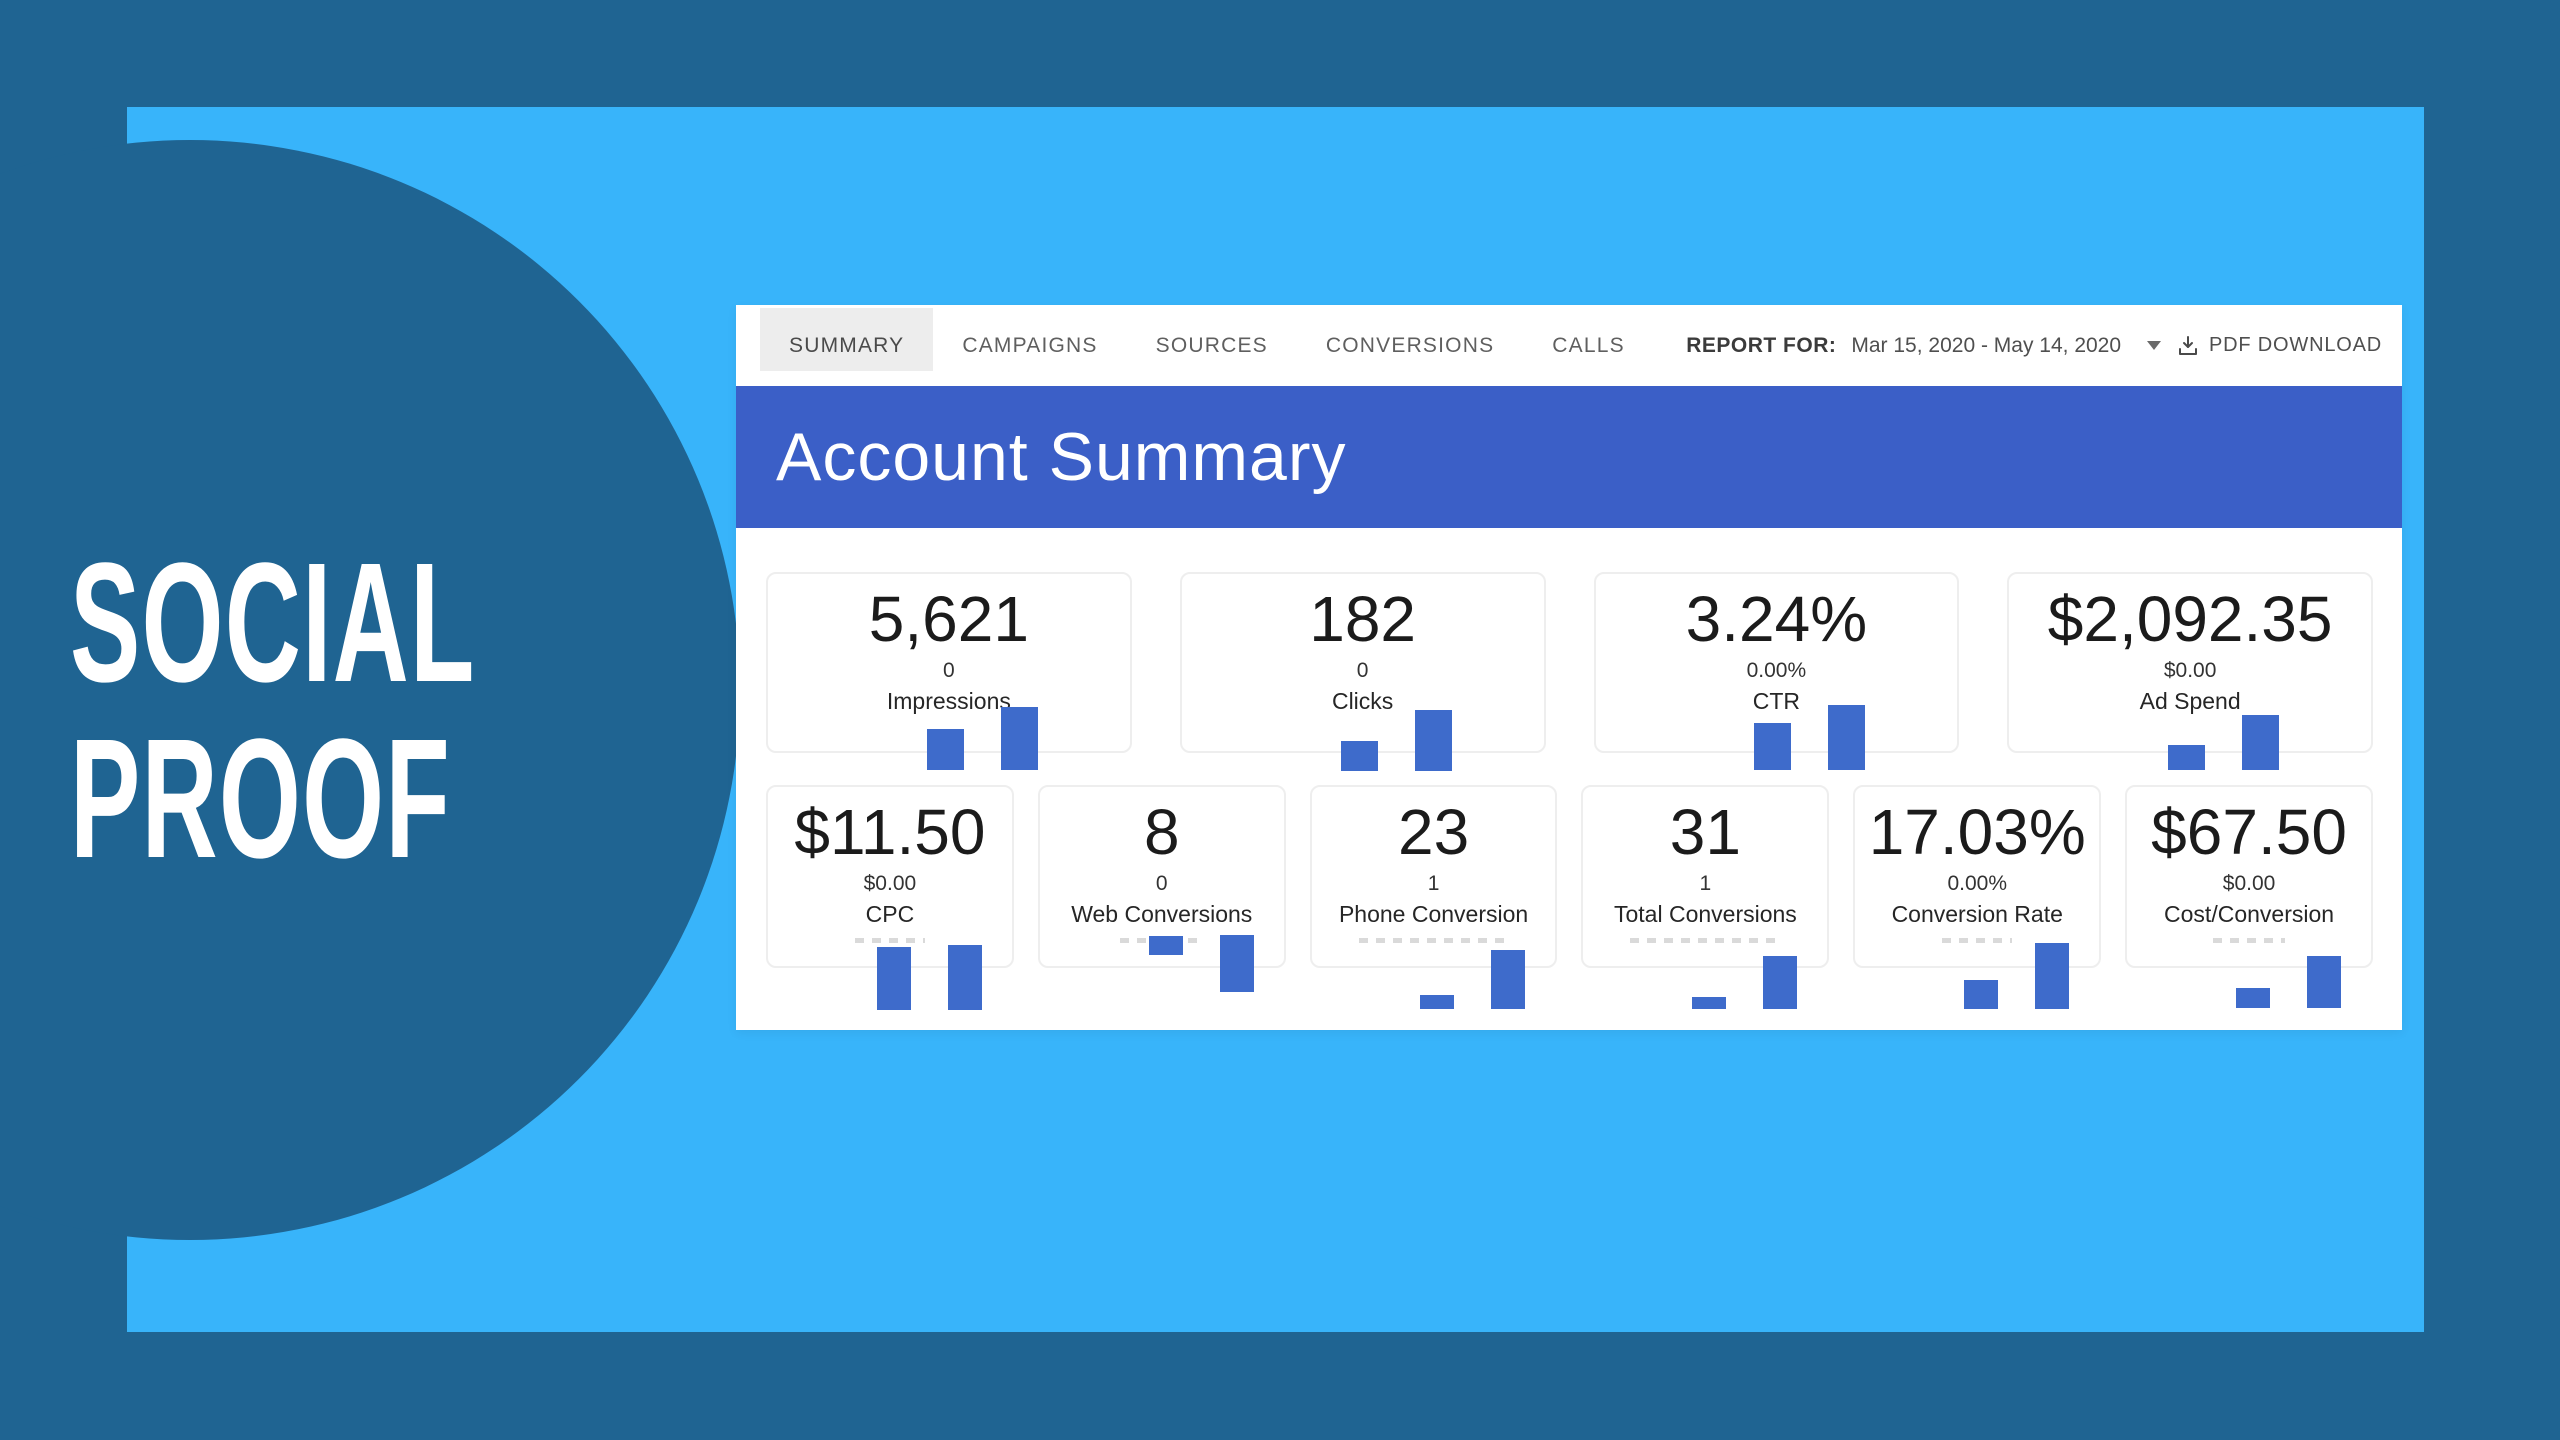 The width and height of the screenshot is (2560, 1440). Describe the element at coordinates (1433, 914) in the screenshot. I see `metric-label: Phone Conversion` at that location.